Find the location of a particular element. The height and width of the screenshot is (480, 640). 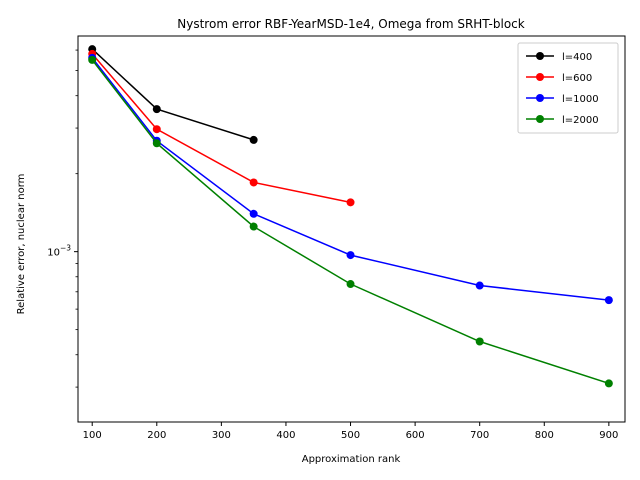

x-tick-label: 100 is located at coordinates (92, 435).